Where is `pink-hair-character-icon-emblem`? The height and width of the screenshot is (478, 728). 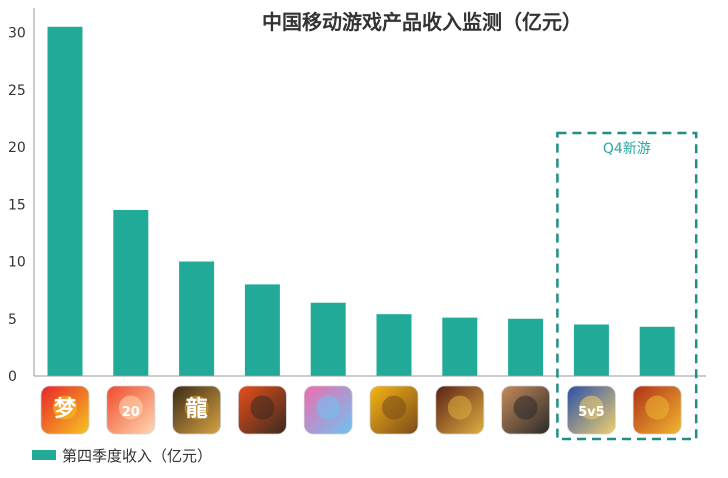 pink-hair-character-icon-emblem is located at coordinates (328, 407).